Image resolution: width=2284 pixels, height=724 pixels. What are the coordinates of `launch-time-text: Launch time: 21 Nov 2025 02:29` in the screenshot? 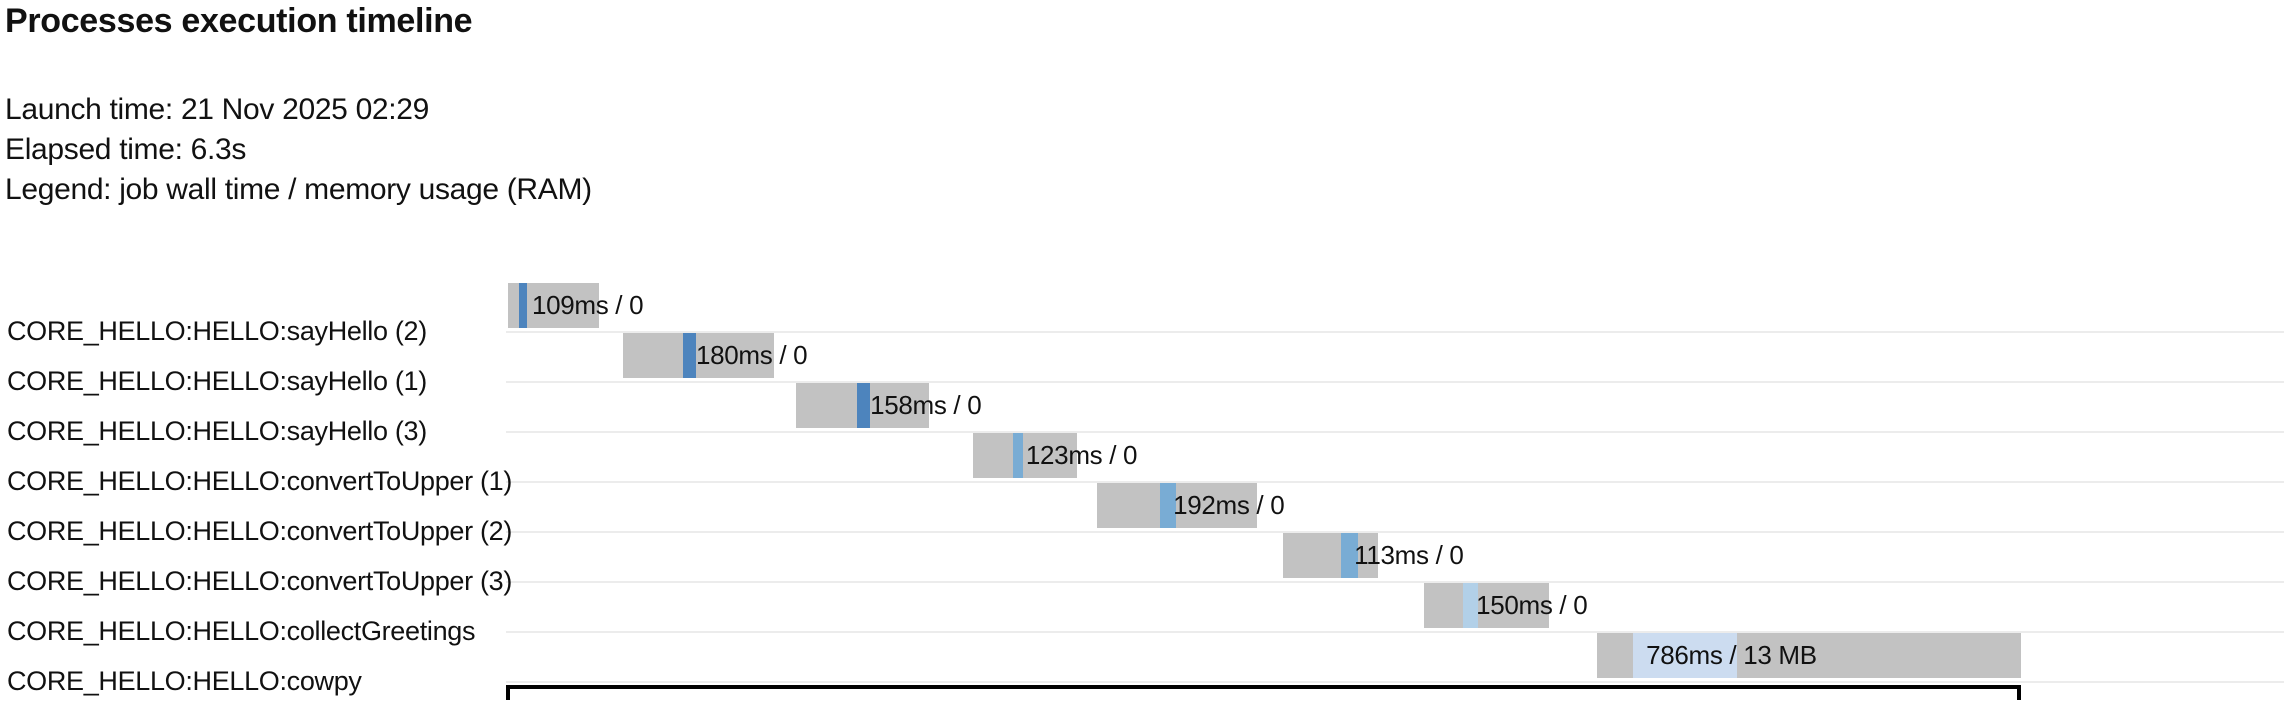 It's located at (217, 109).